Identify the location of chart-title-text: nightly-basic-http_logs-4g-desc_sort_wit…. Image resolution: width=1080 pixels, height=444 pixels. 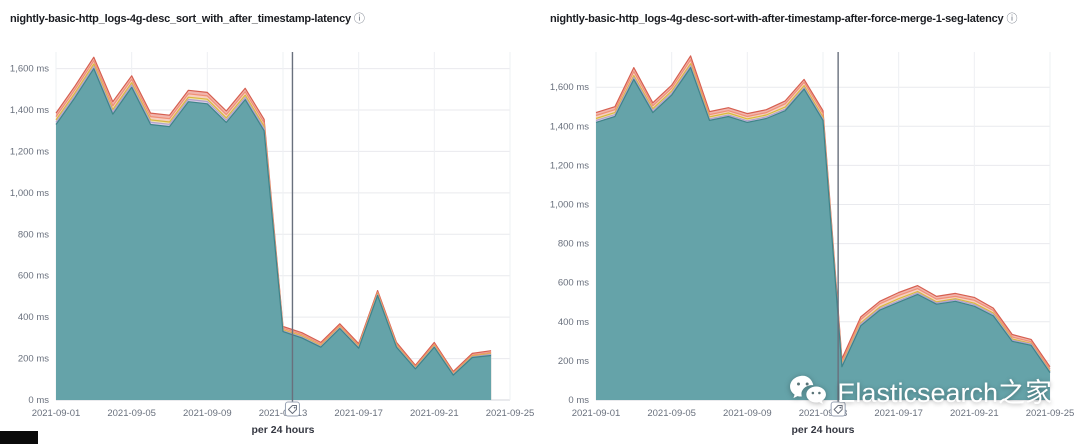
(180, 19).